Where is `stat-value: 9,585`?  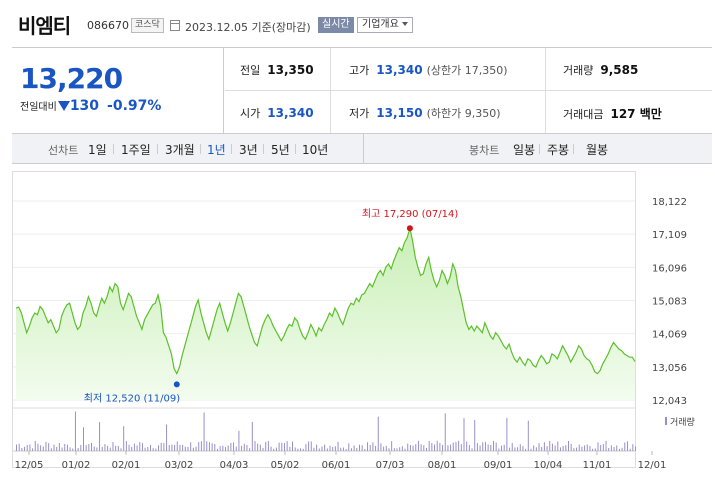
stat-value: 9,585 is located at coordinates (619, 70).